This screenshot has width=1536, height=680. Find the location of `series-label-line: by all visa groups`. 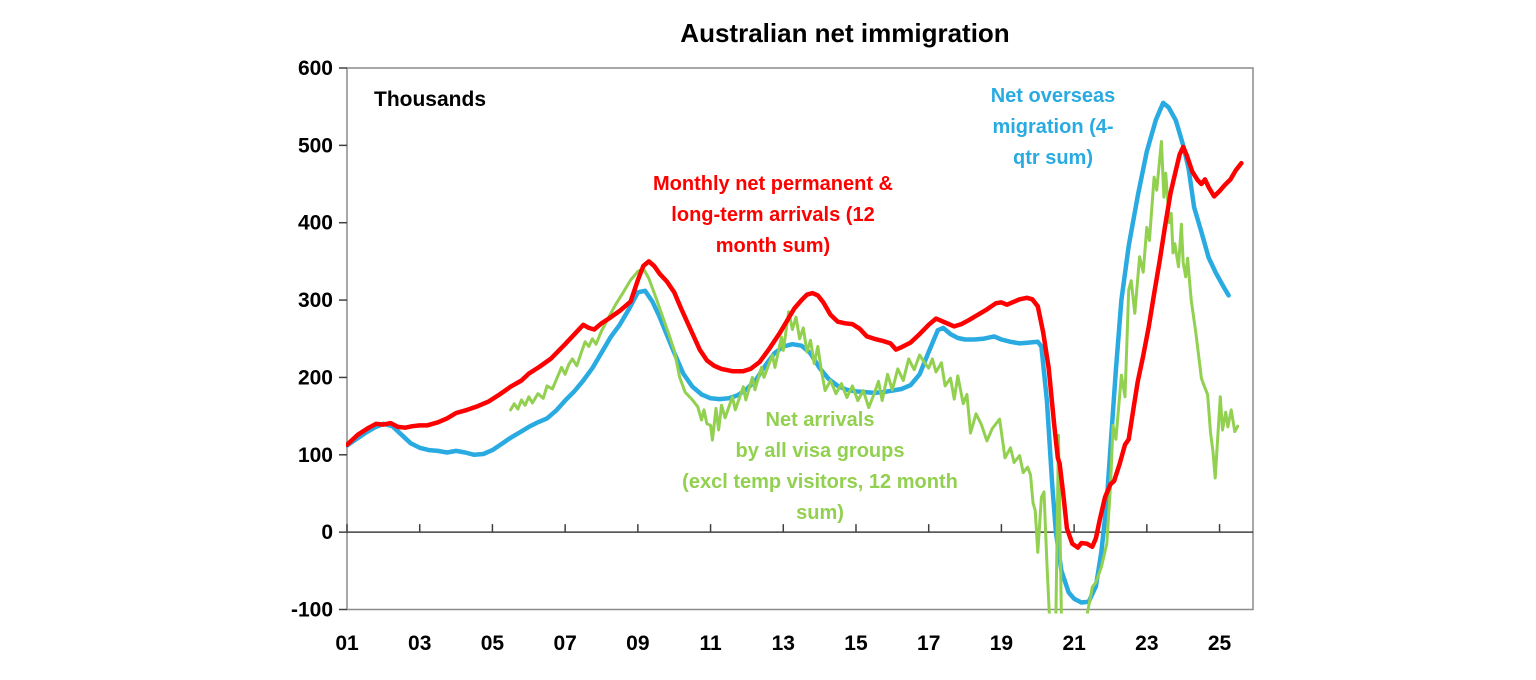

series-label-line: by all visa groups is located at coordinates (820, 451).